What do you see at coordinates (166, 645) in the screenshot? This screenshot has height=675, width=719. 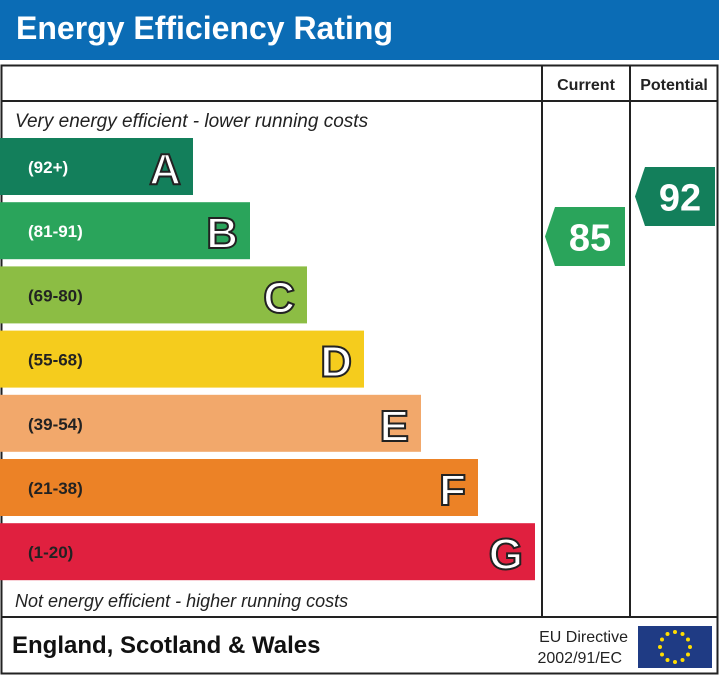 I see `region-label: England, Scotland & Wales` at bounding box center [166, 645].